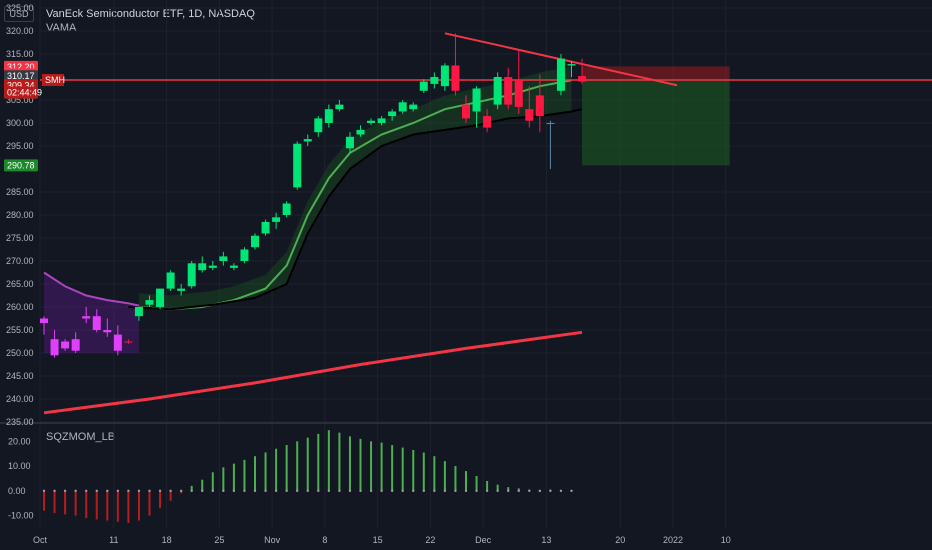 Image resolution: width=932 pixels, height=550 pixels. I want to click on y-tick-label: 300.00, so click(20, 123).